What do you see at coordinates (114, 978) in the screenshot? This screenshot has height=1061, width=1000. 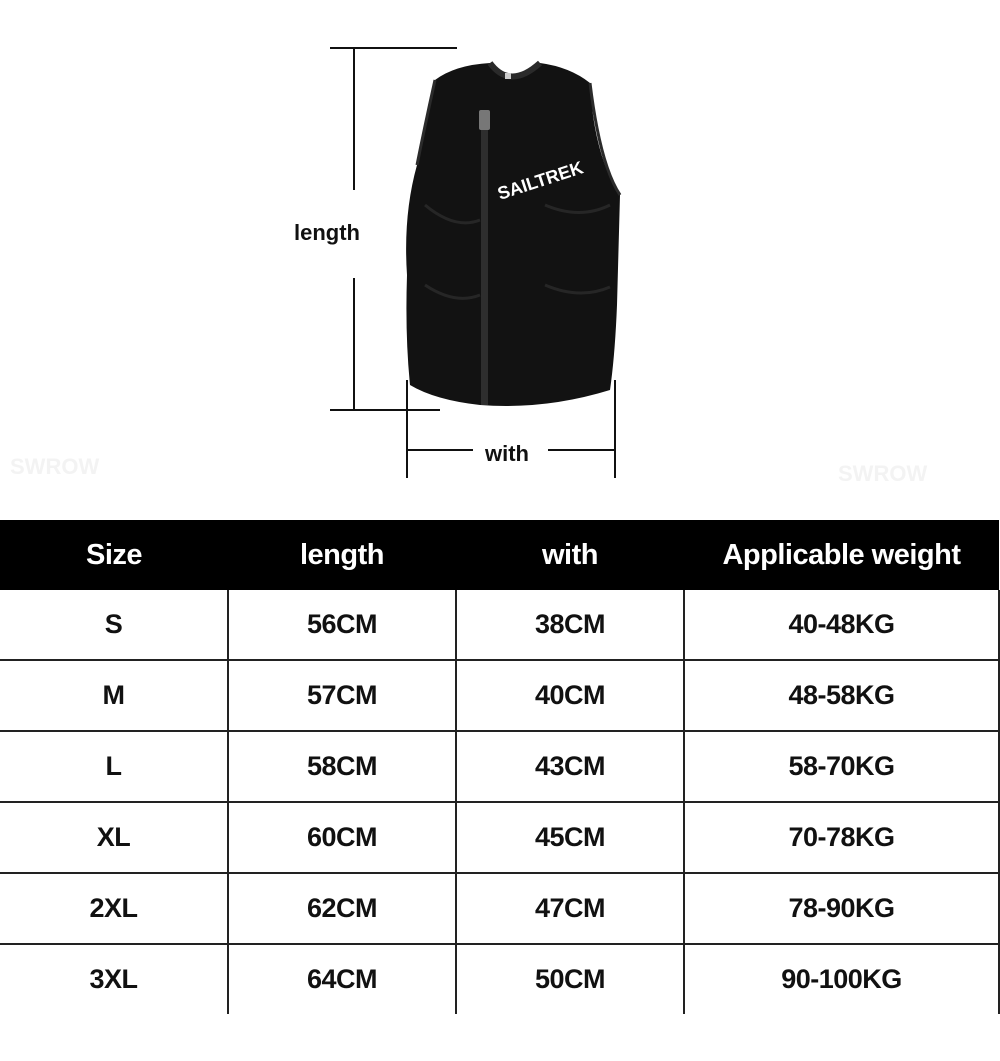 I see `cell-size: 3XL` at bounding box center [114, 978].